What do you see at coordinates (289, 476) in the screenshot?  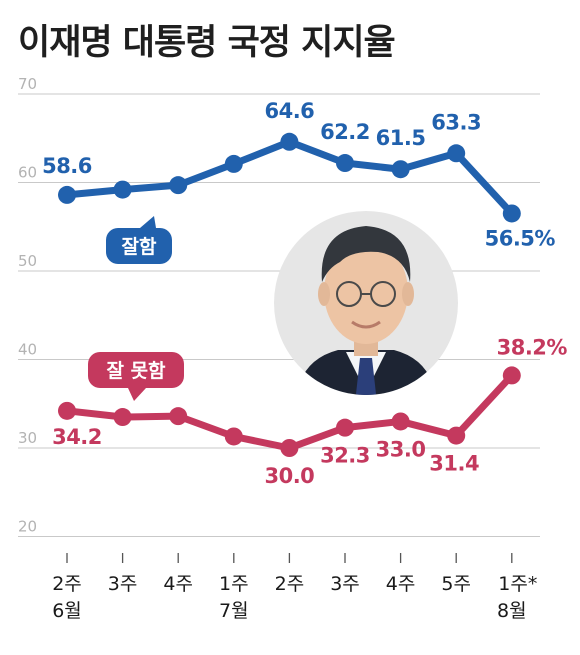 I see `data-label: 30.0` at bounding box center [289, 476].